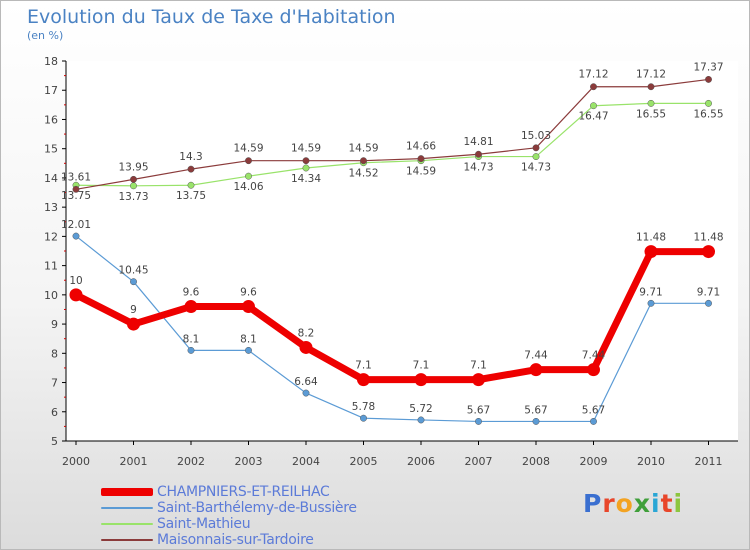 The height and width of the screenshot is (550, 750). I want to click on data-label: 14.52, so click(363, 174).